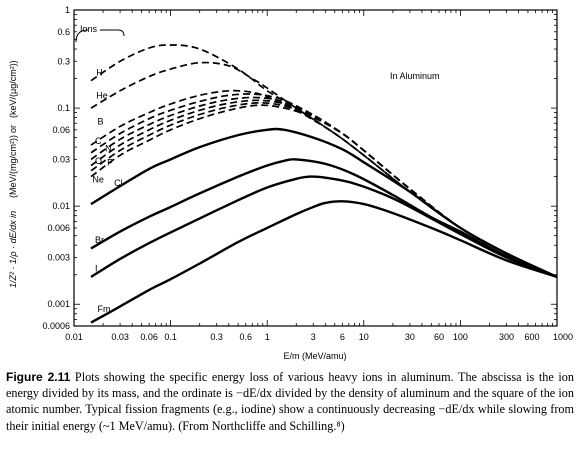 The height and width of the screenshot is (461, 579). Describe the element at coordinates (61, 206) in the screenshot. I see `y-tick-label: 0.01` at that location.